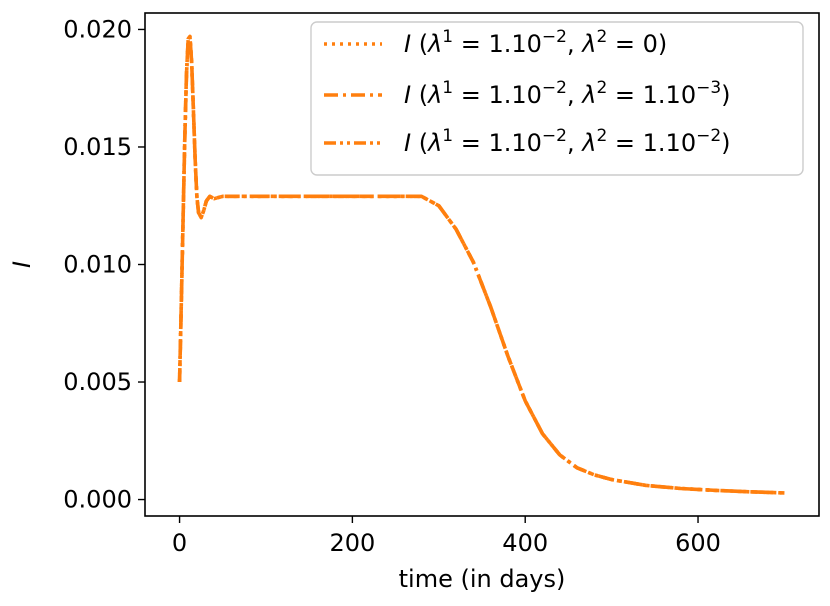 Image resolution: width=830 pixels, height=606 pixels. What do you see at coordinates (352, 543) in the screenshot?
I see `x-tick-label: 200` at bounding box center [352, 543].